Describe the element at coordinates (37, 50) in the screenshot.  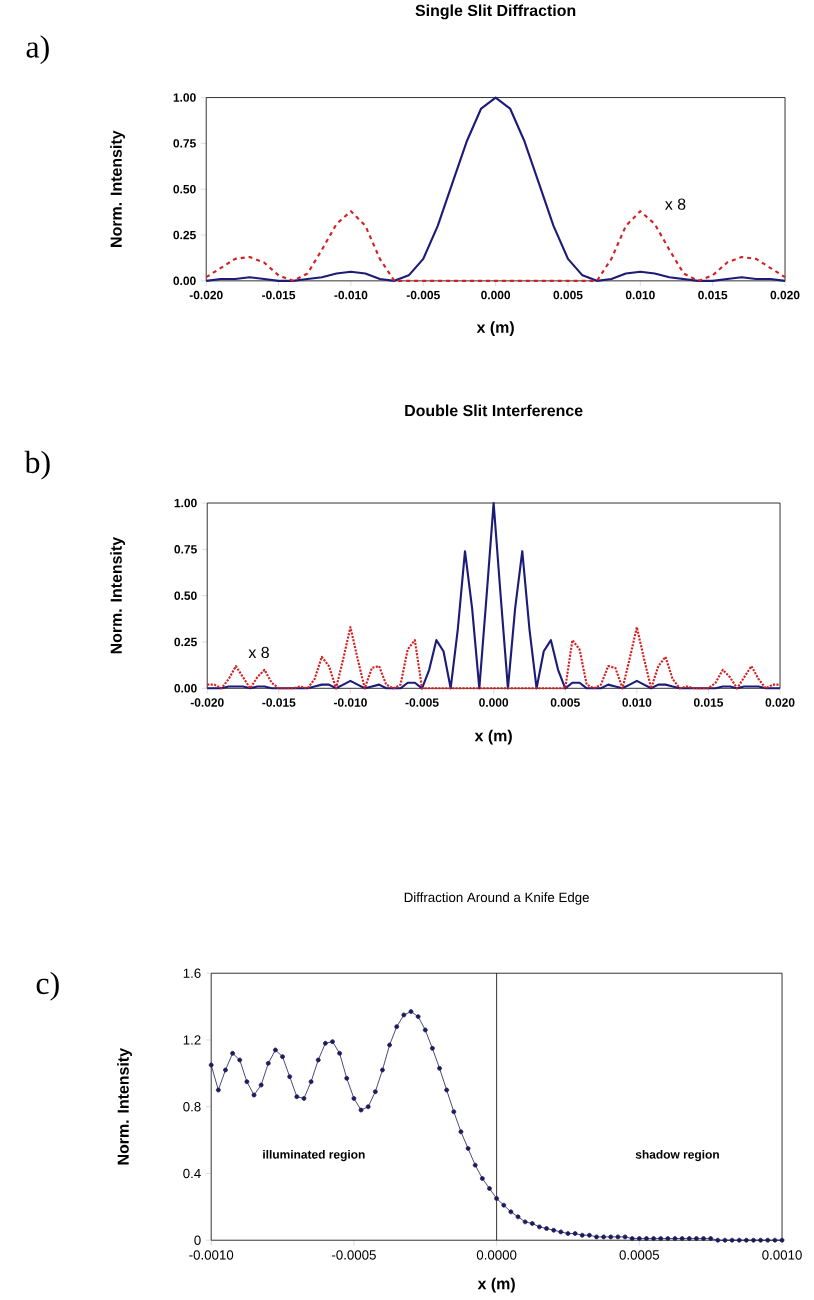
I see `text: a)` at that location.